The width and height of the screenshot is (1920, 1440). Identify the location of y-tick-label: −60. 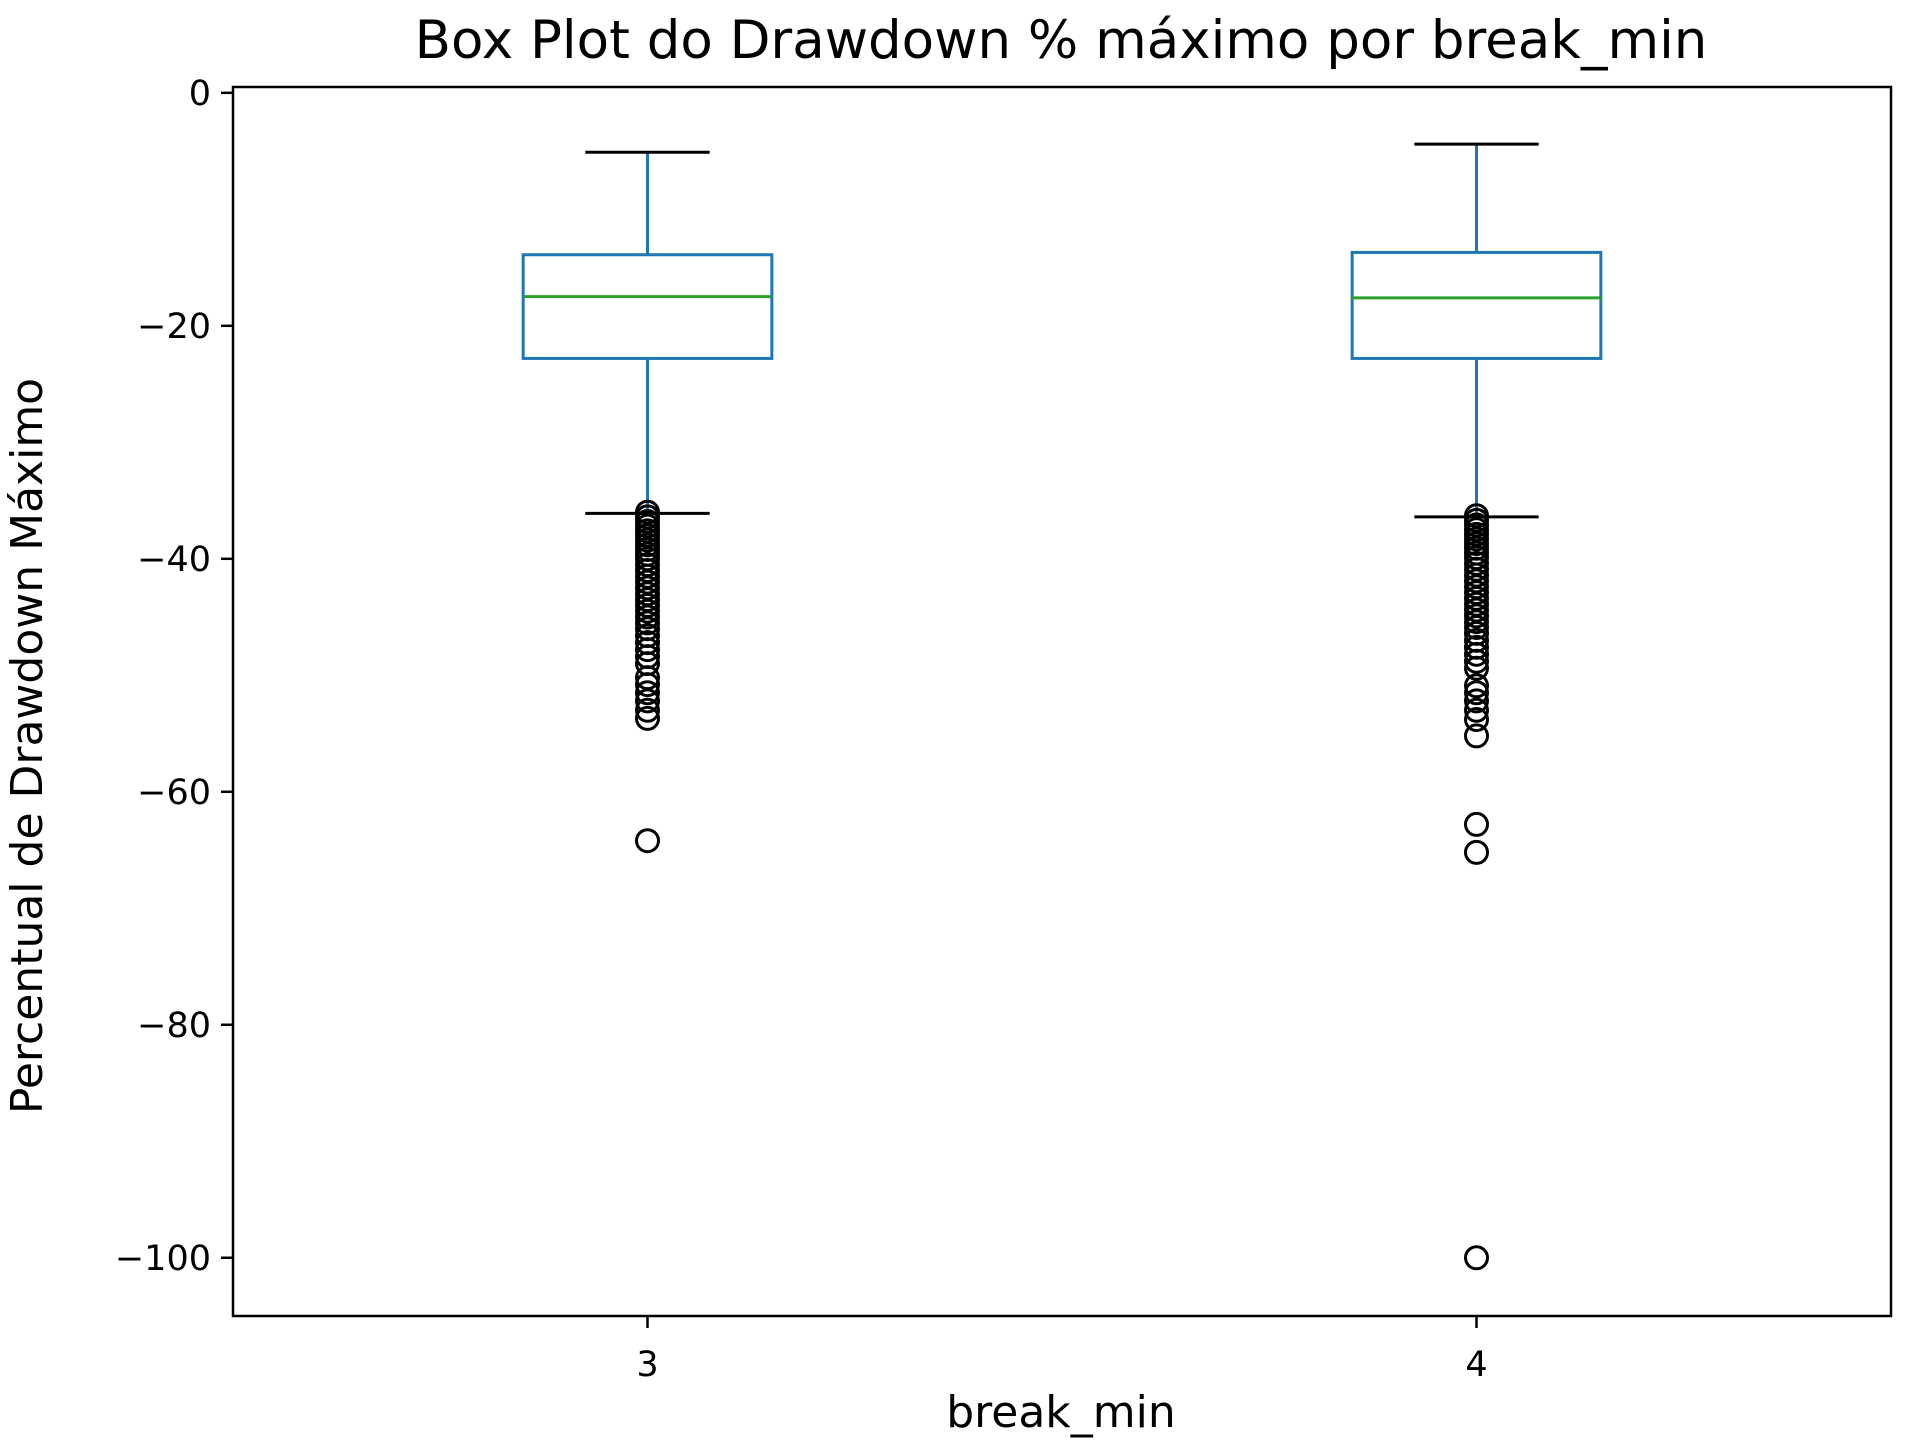
(174, 793).